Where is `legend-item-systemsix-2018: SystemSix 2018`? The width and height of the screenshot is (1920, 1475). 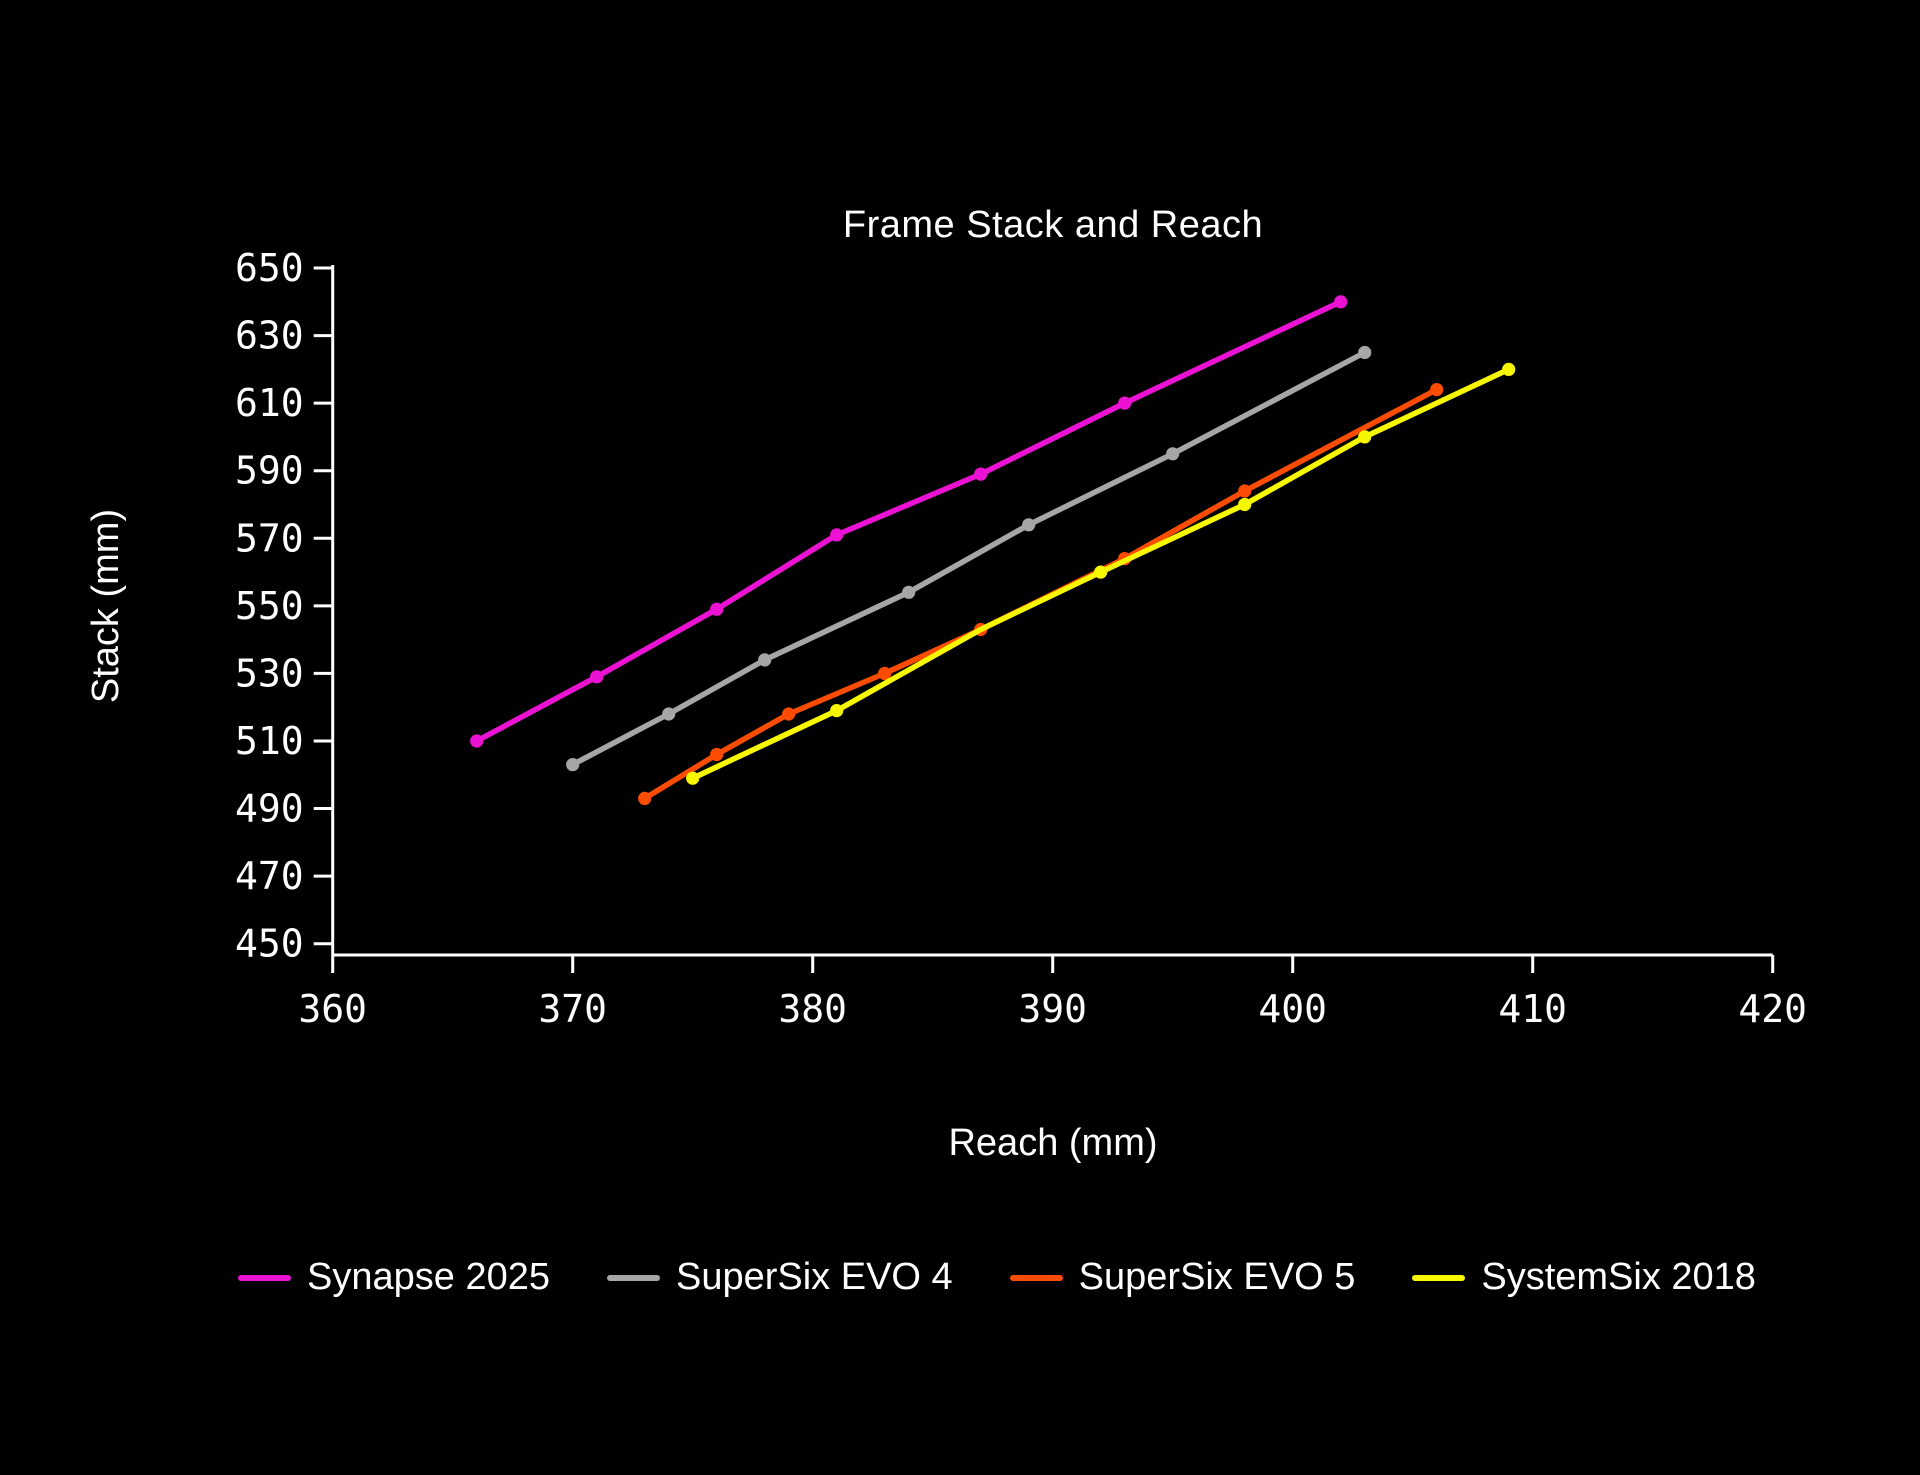
legend-item-systemsix-2018: SystemSix 2018 is located at coordinates (1584, 1277).